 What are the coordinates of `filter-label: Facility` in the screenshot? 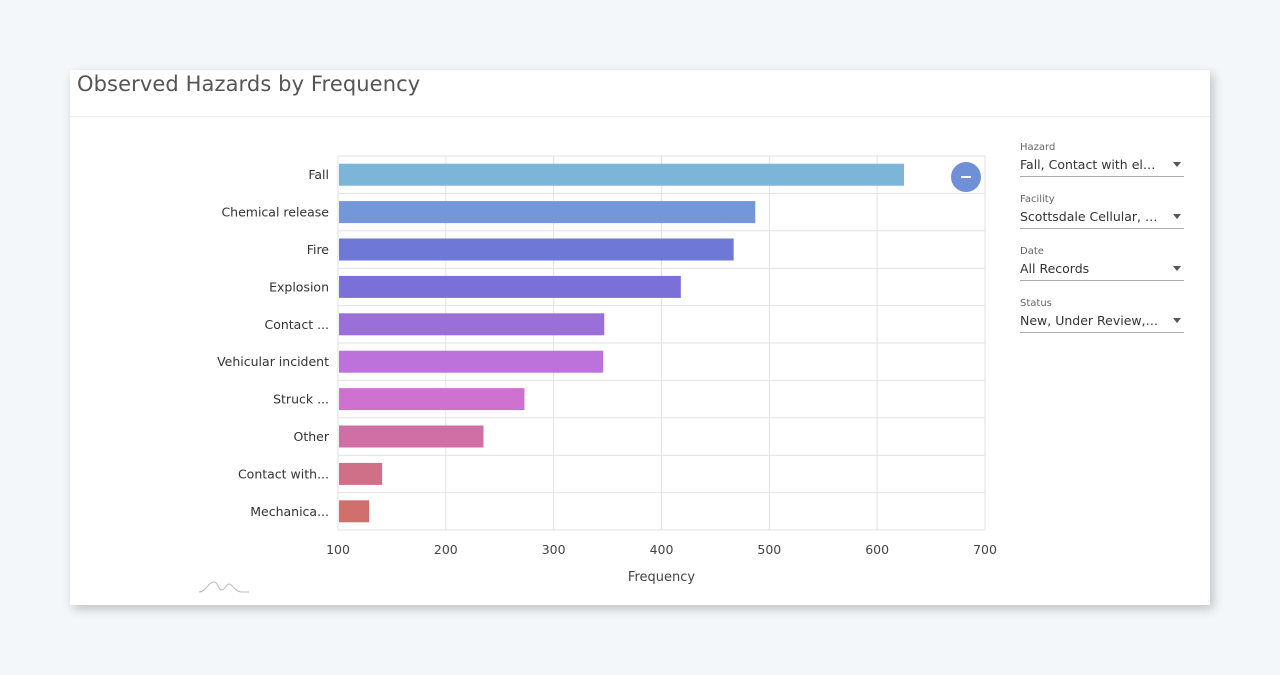 It's located at (1037, 199).